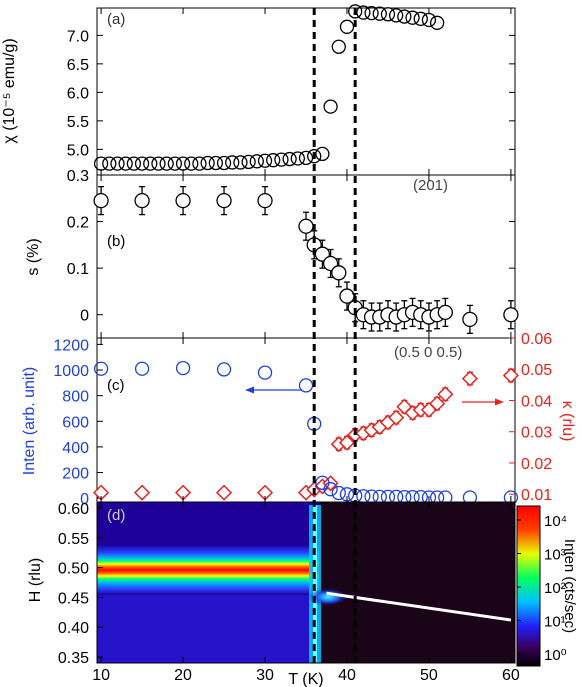 This screenshot has width=582, height=687. What do you see at coordinates (116, 385) in the screenshot?
I see `panel-c-label: (c)` at bounding box center [116, 385].